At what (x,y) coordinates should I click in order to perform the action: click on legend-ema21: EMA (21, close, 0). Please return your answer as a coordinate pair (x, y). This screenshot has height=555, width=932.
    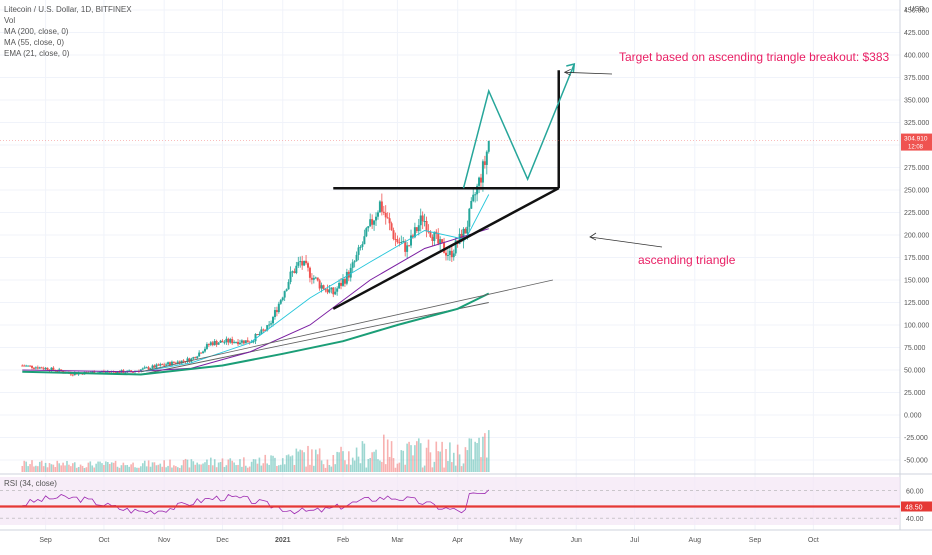
    Looking at the image, I should click on (37, 53).